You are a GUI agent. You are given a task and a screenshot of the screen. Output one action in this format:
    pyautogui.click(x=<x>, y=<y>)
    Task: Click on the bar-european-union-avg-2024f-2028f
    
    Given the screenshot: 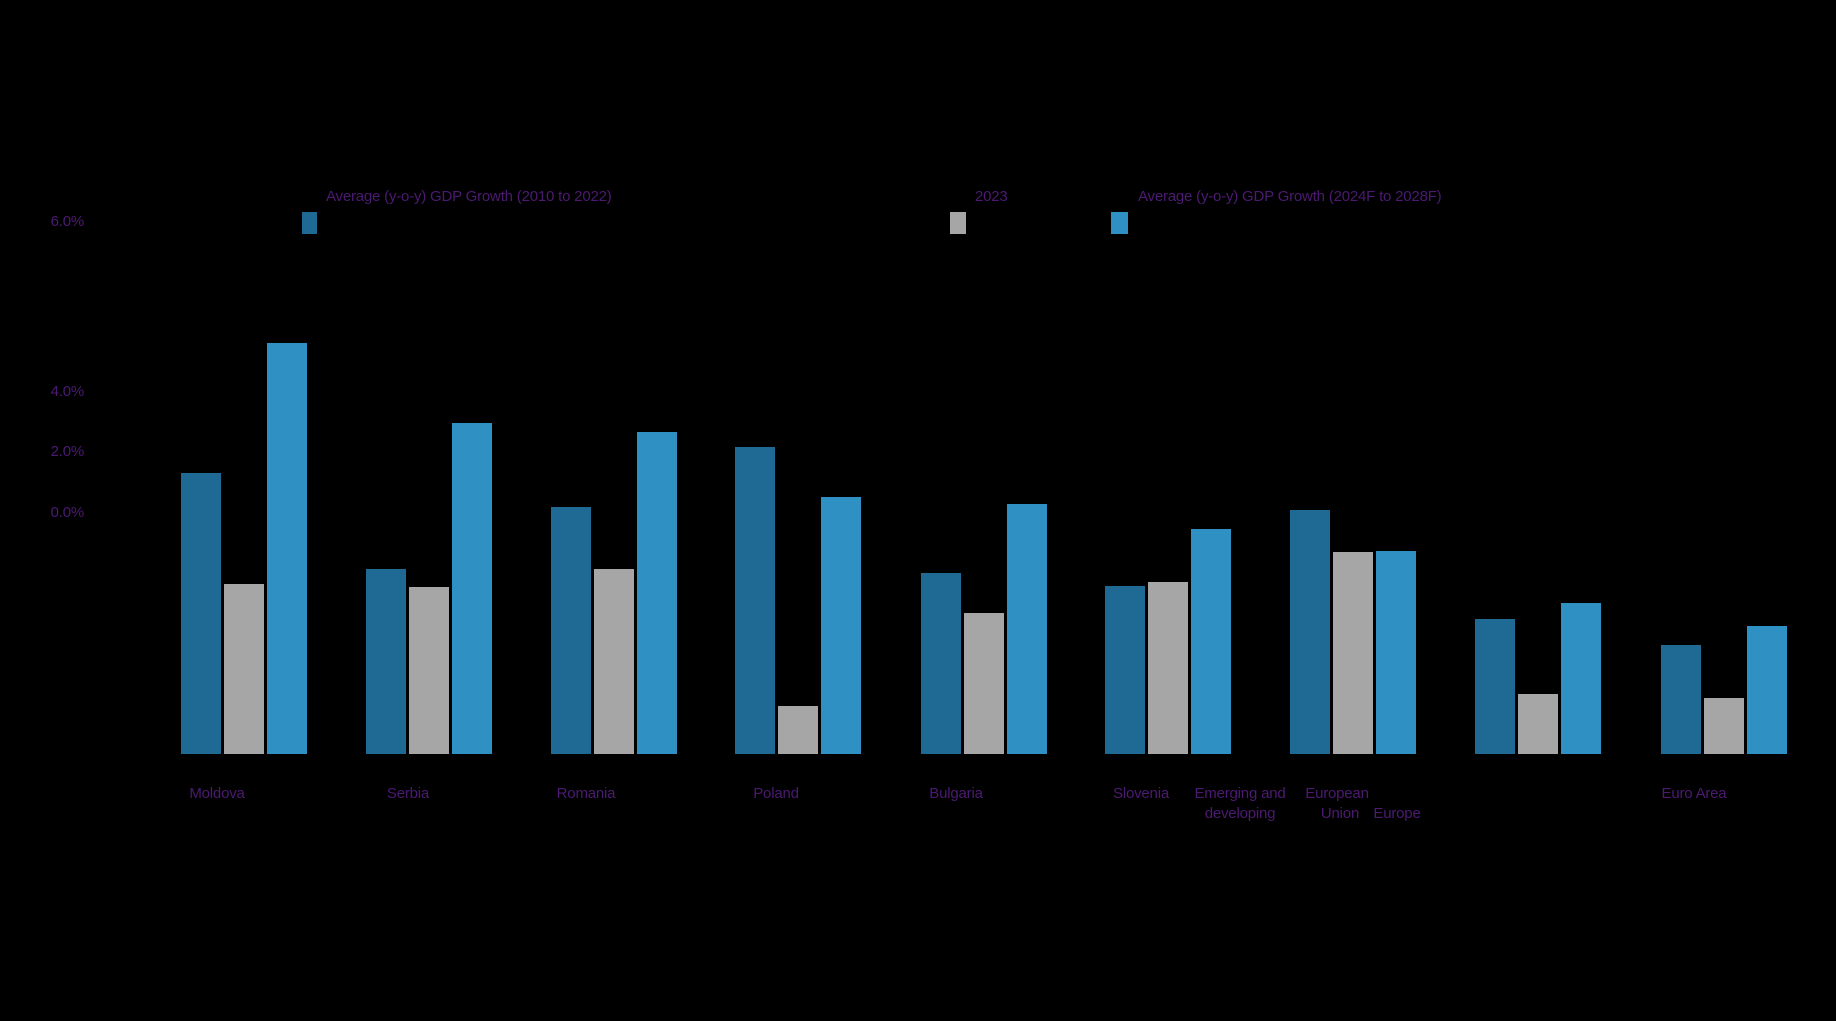 What is the action you would take?
    pyautogui.click(x=1581, y=678)
    